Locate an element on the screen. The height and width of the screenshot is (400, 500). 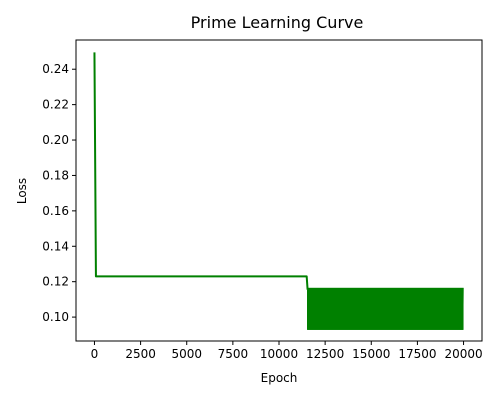
chart-title: Prime Learning Curve is located at coordinates (277, 22).